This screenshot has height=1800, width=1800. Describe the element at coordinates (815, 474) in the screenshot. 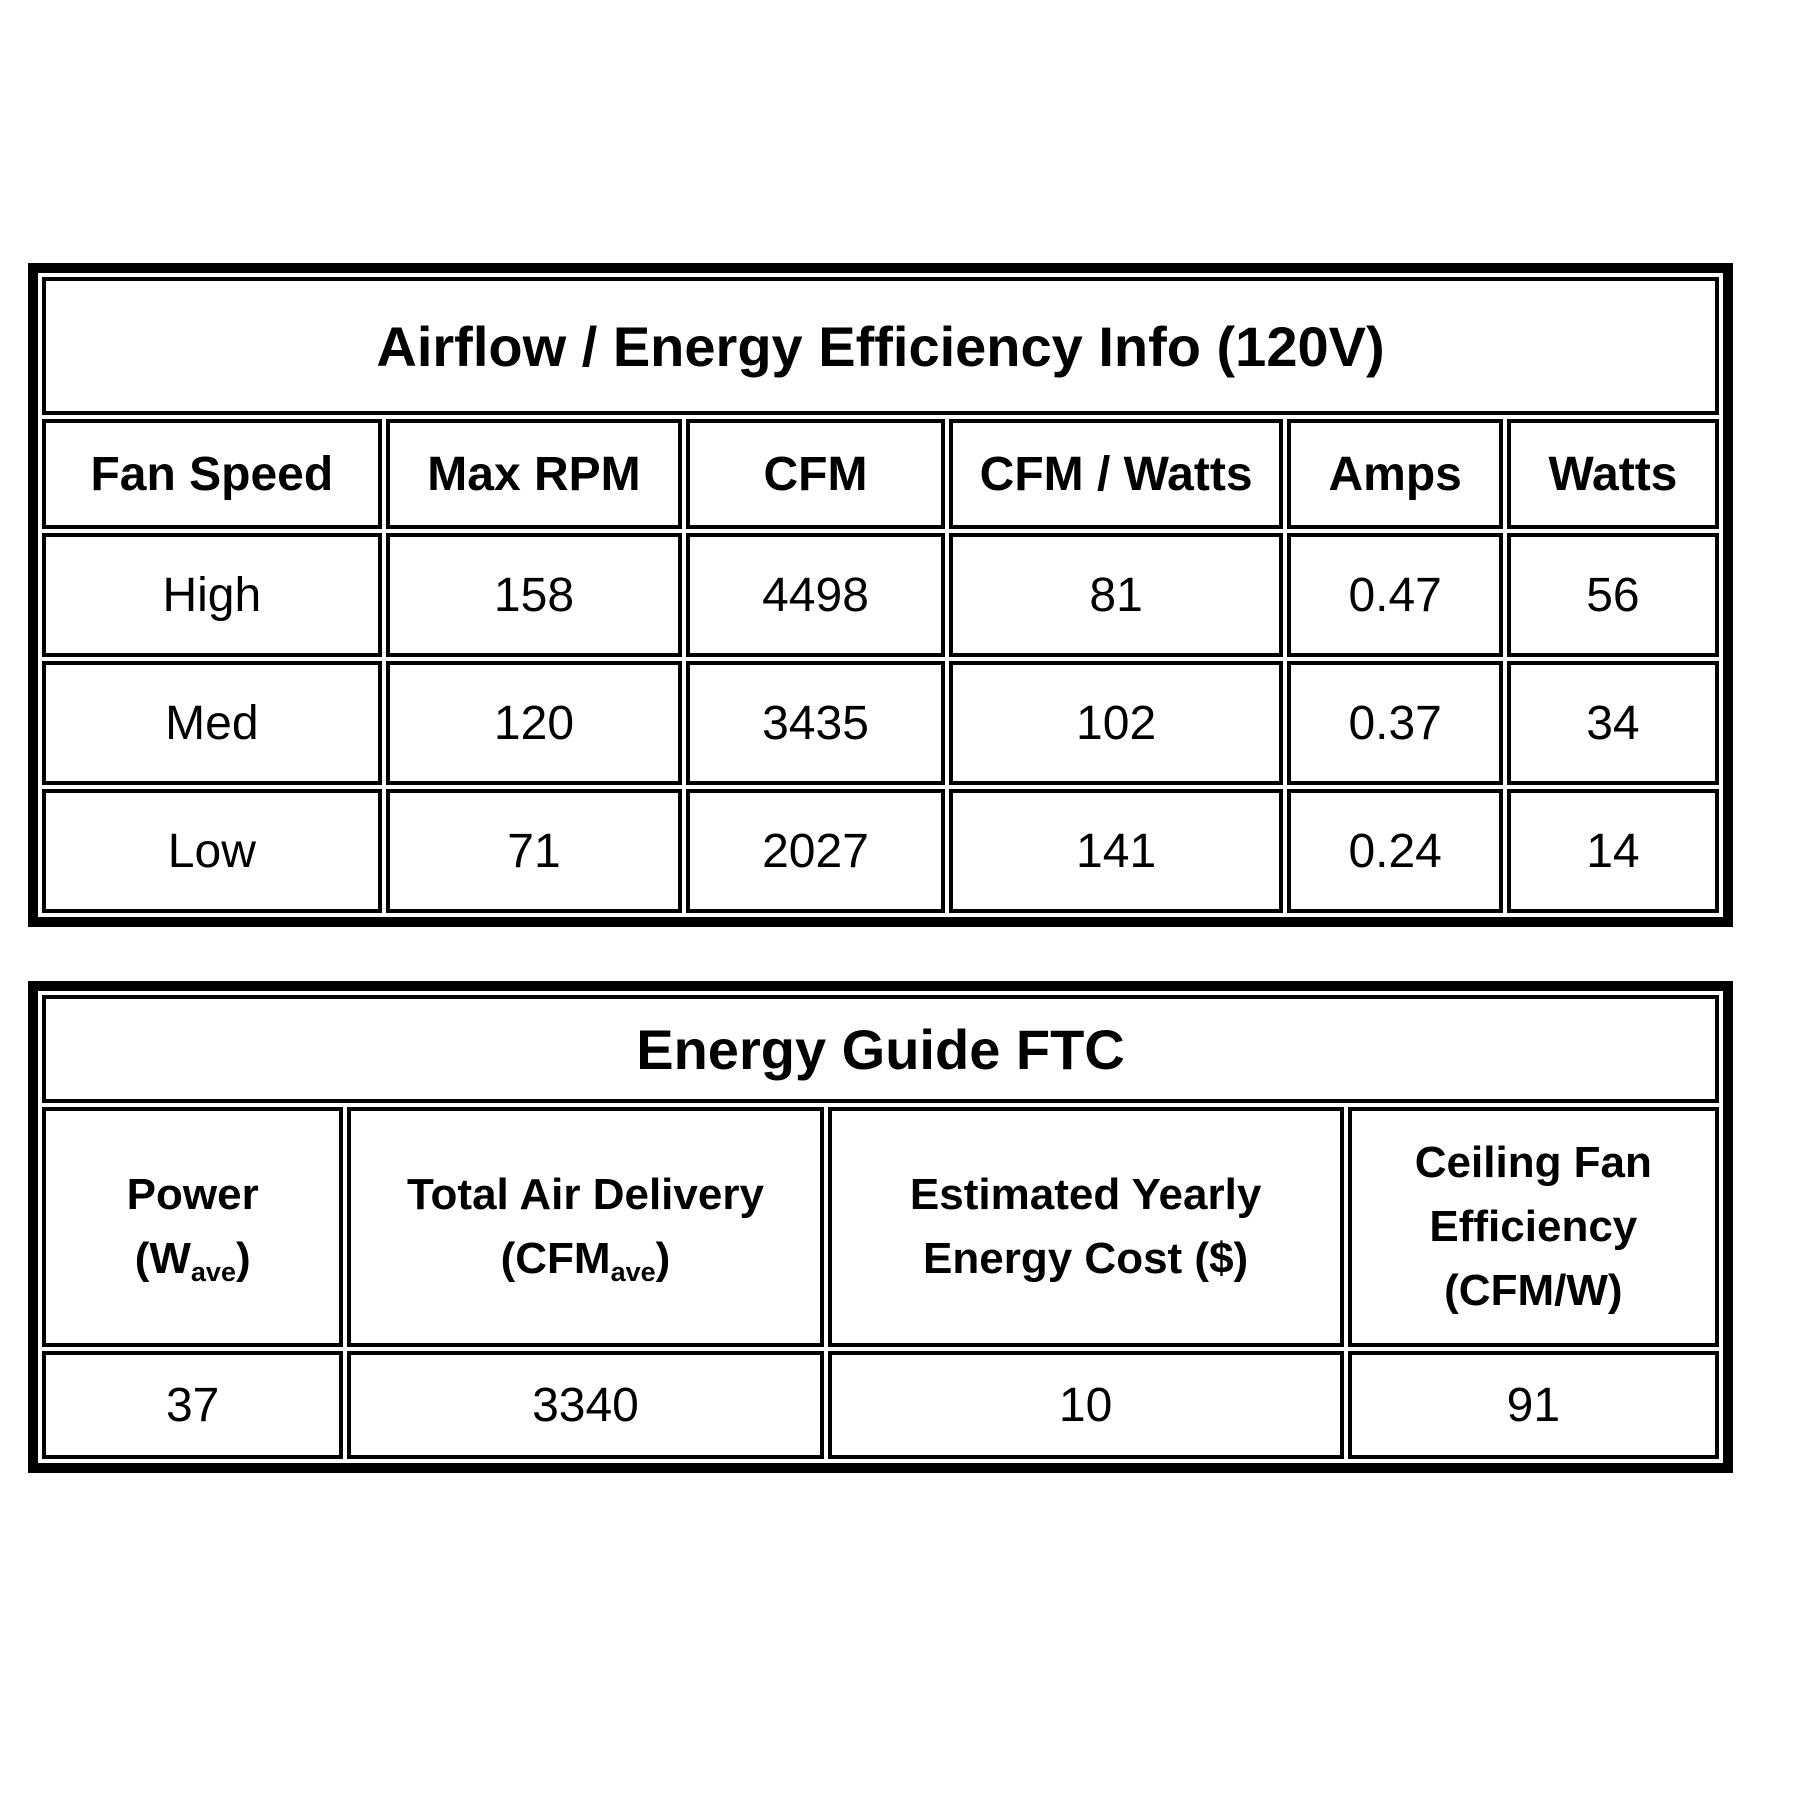

I see `column-header-cfm: CFM` at that location.